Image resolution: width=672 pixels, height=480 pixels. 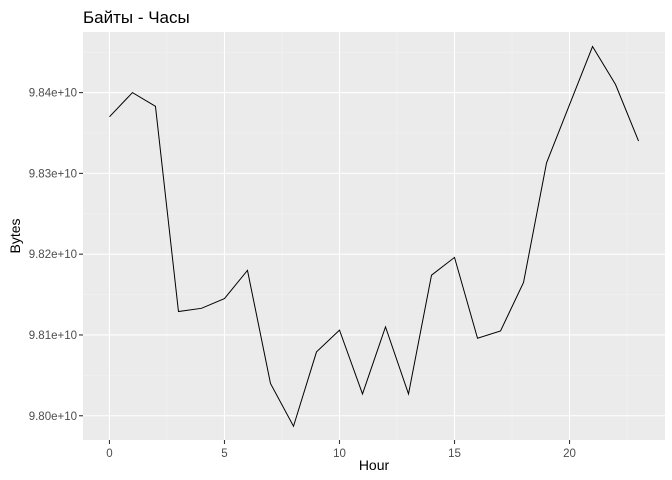 I want to click on y-tick-label: 9.81e+10, so click(x=53, y=336).